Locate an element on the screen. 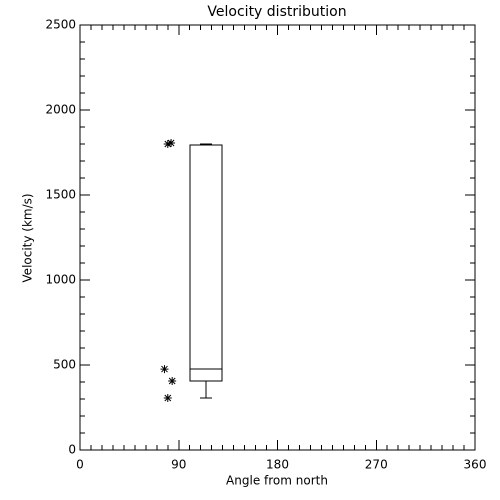 Image resolution: width=500 pixels, height=500 pixels. y-tick-label: 1500 is located at coordinates (60, 195).